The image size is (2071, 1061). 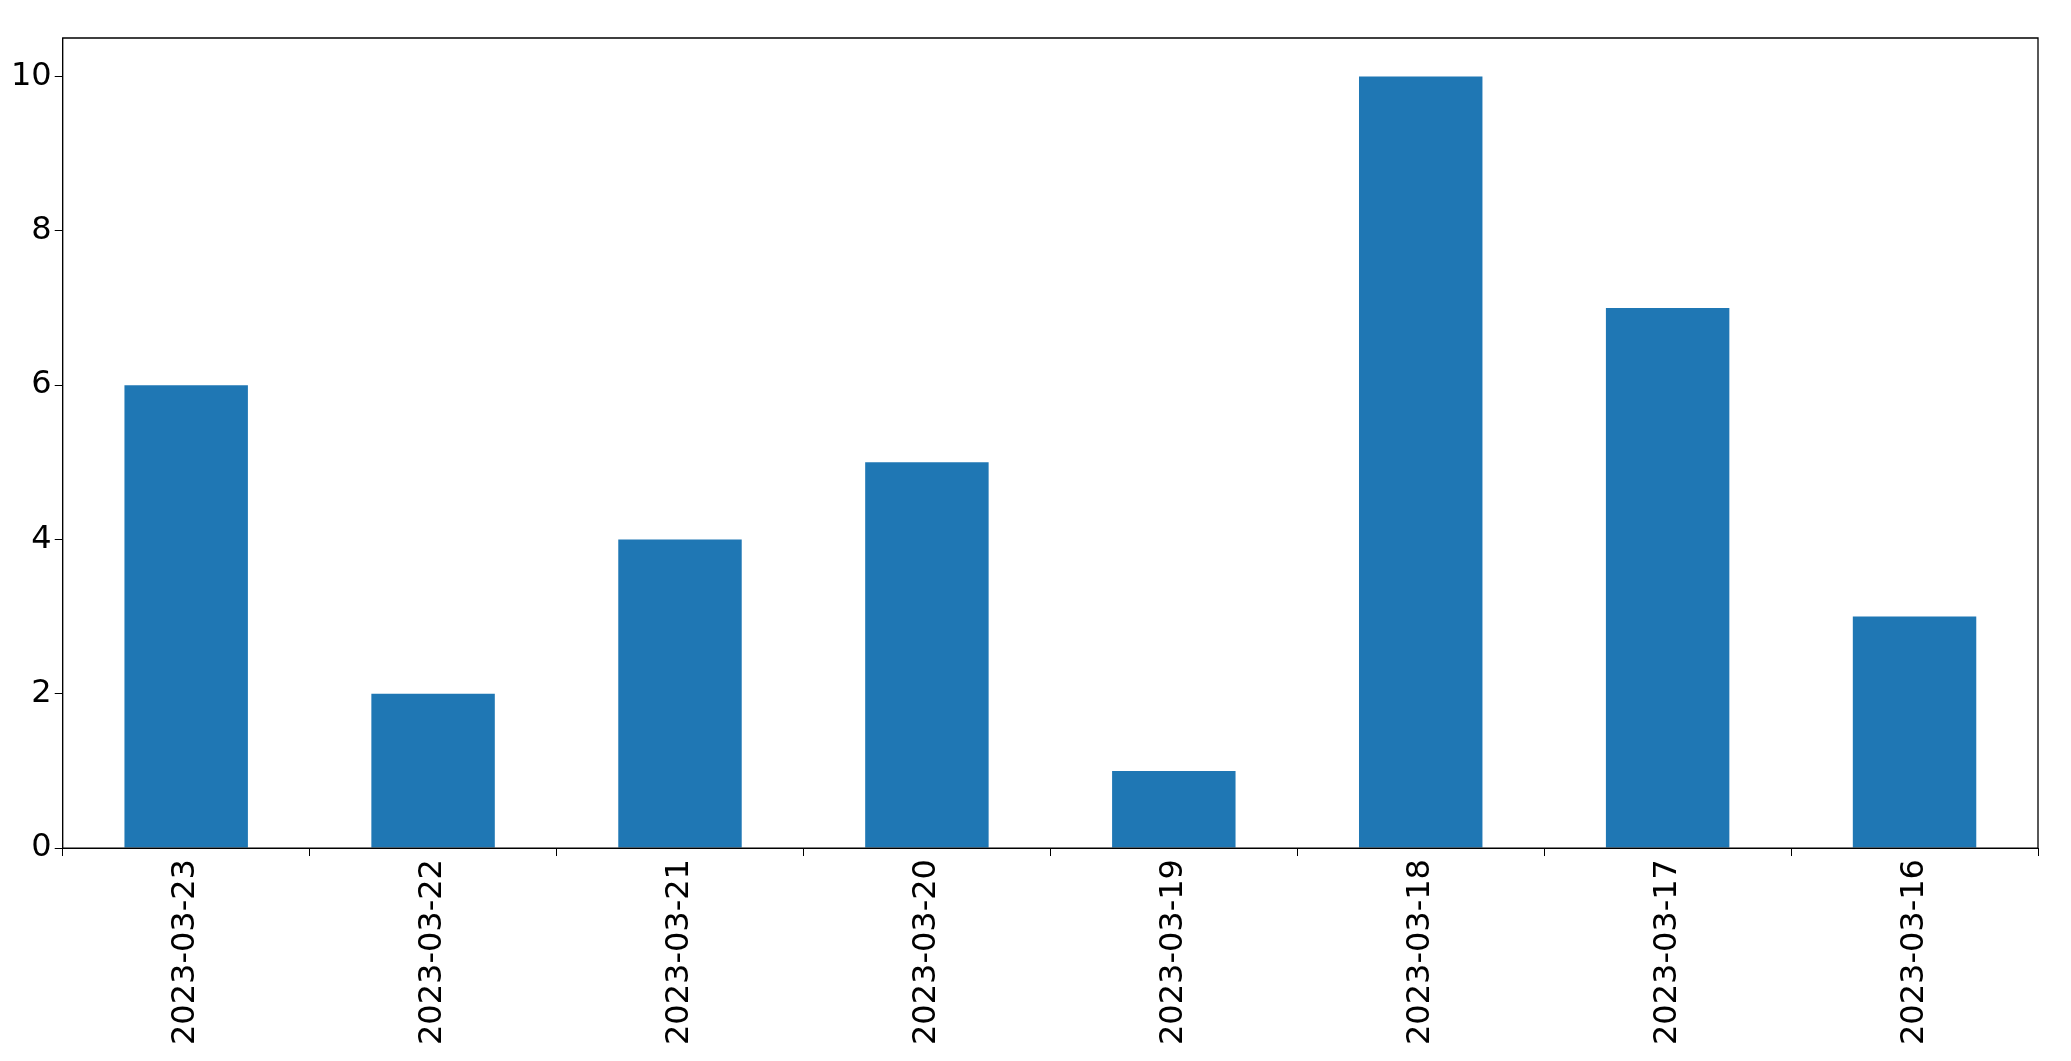 What do you see at coordinates (41, 382) in the screenshot?
I see `y-tick-label: 6` at bounding box center [41, 382].